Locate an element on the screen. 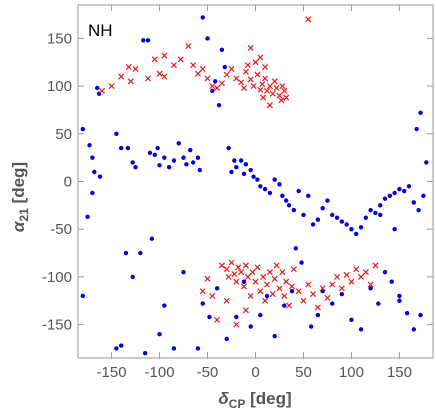  y-tick-label: 100 is located at coordinates (59, 86).